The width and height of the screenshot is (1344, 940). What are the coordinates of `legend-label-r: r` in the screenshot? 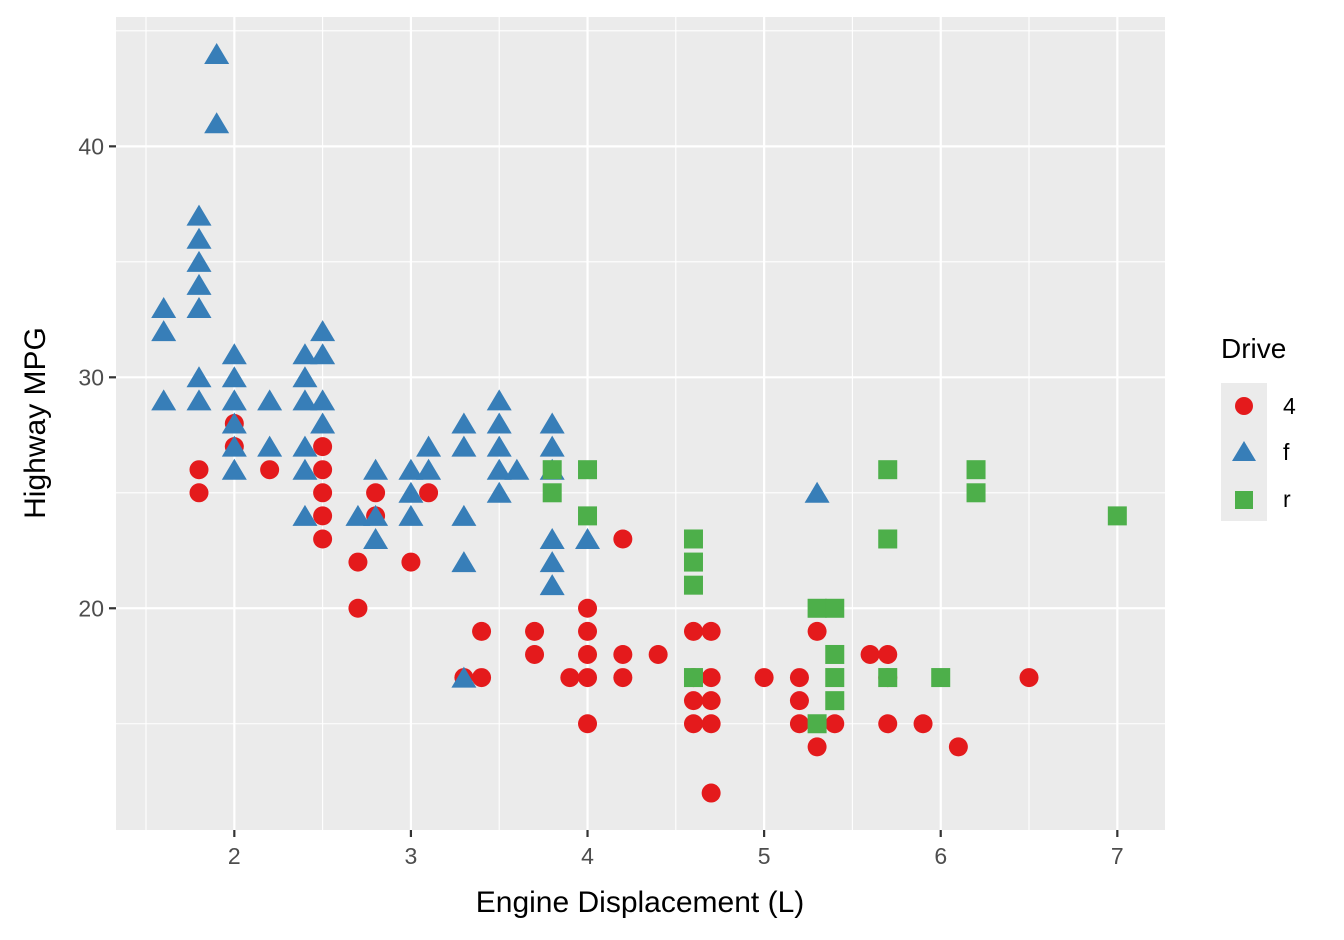 It's located at (1287, 499).